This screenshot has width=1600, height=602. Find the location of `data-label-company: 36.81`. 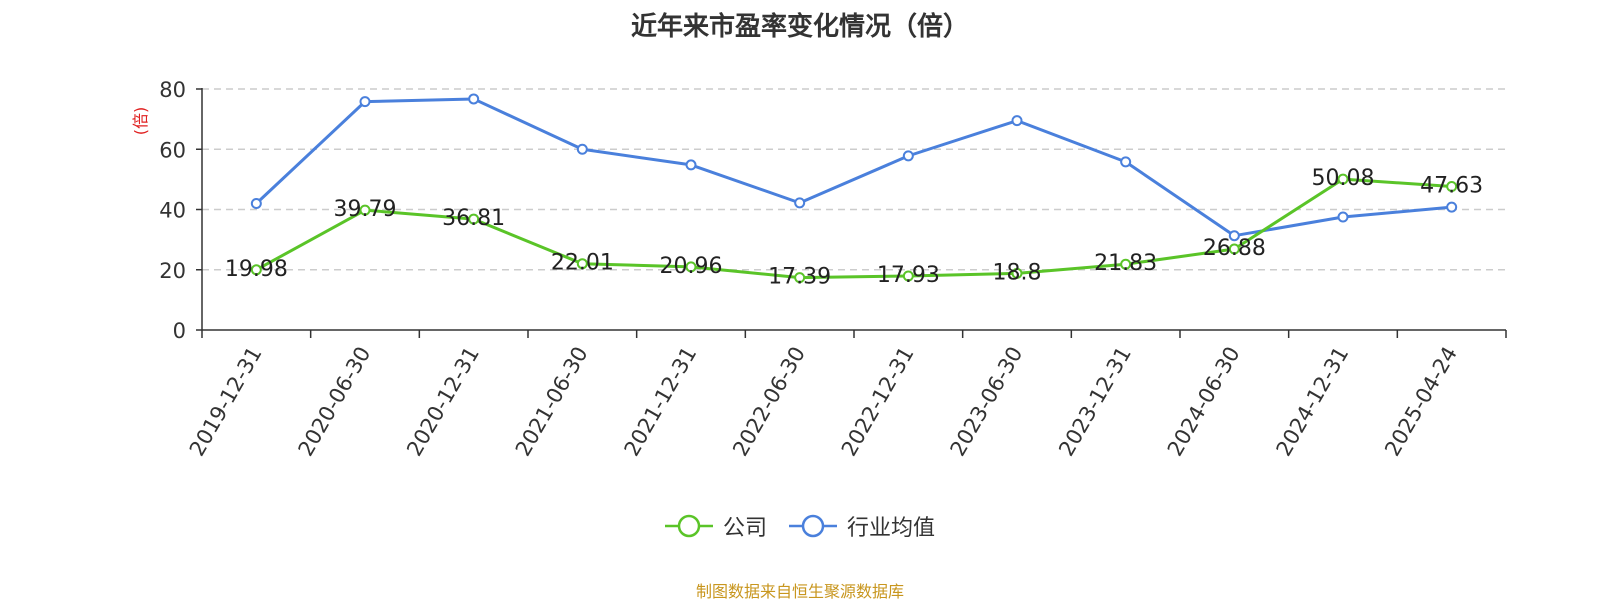

data-label-company: 36.81 is located at coordinates (473, 218).